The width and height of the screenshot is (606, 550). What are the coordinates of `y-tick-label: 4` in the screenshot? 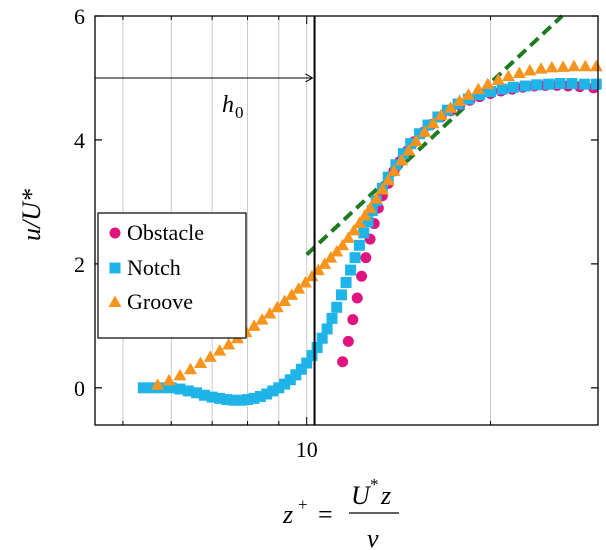 It's located at (79, 140).